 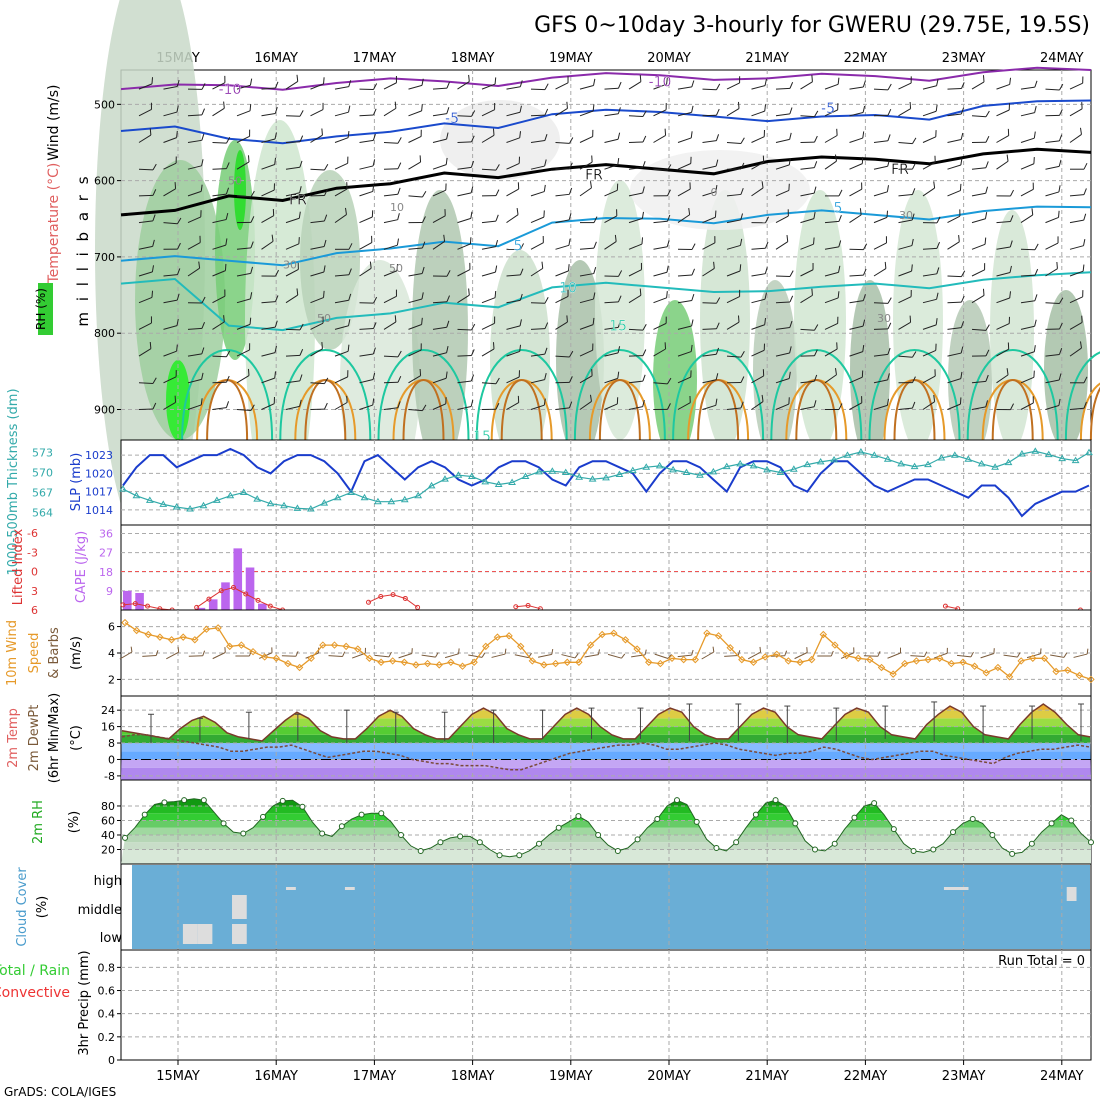 I want to click on date-label: 23MAY, so click(x=964, y=1076).